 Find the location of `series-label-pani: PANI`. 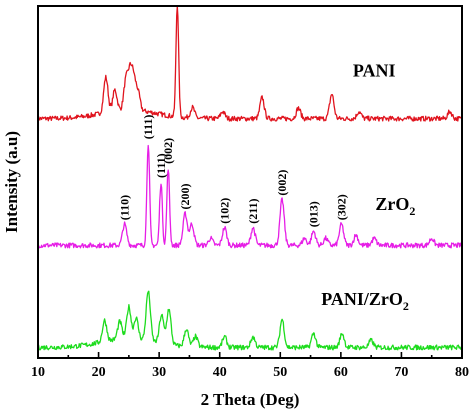

series-label-pani: PANI is located at coordinates (374, 70).